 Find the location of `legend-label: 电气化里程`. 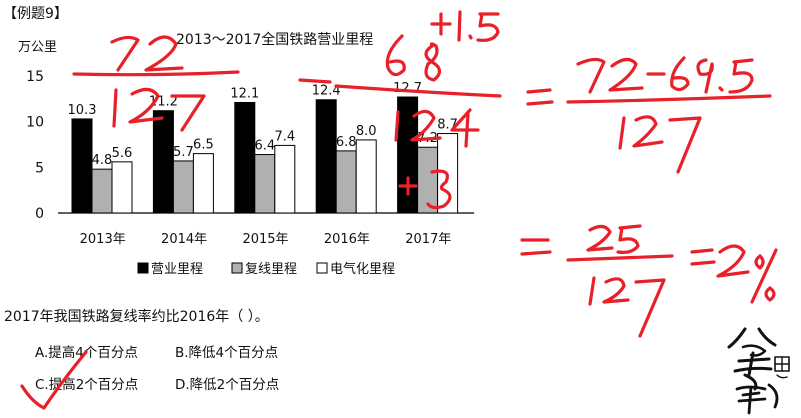

legend-label: 电气化里程 is located at coordinates (362, 269).